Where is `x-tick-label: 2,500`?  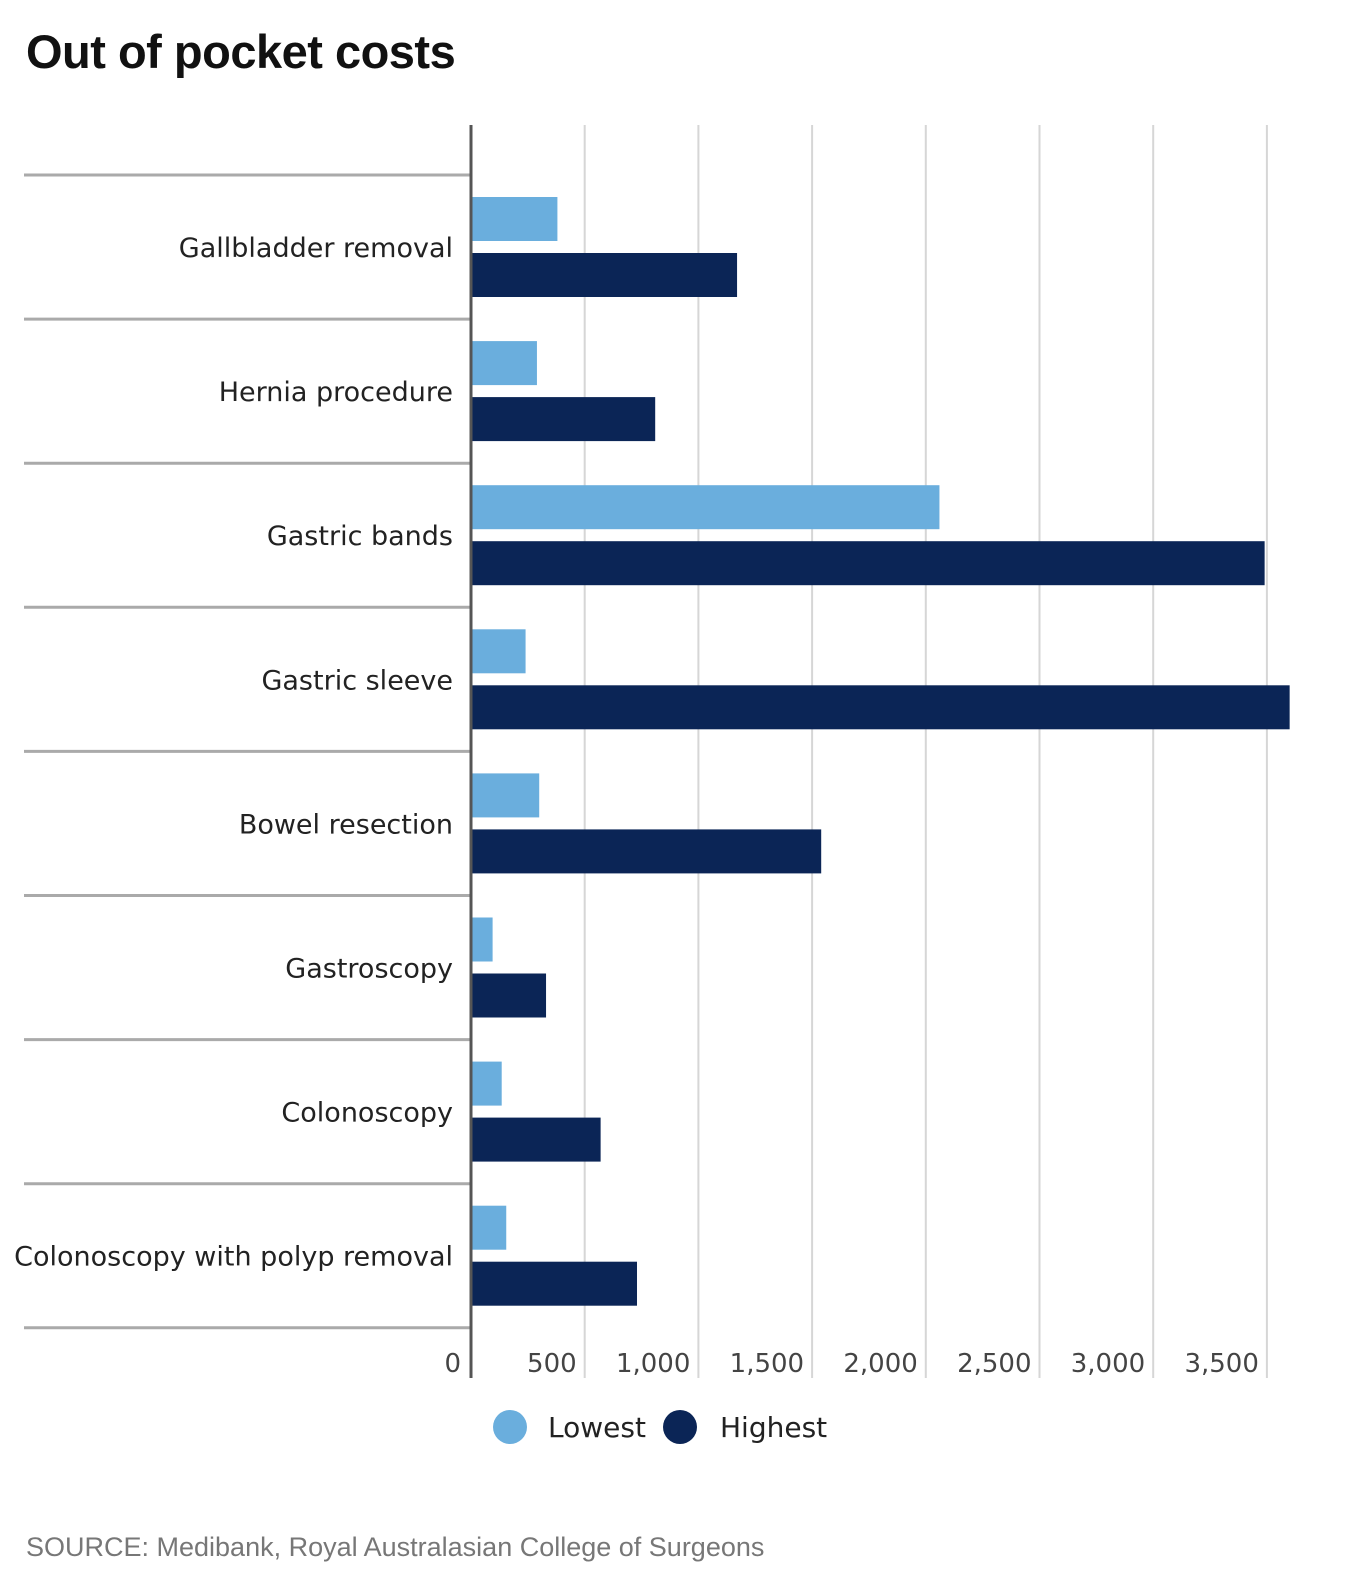
x-tick-label: 2,500 is located at coordinates (994, 1364).